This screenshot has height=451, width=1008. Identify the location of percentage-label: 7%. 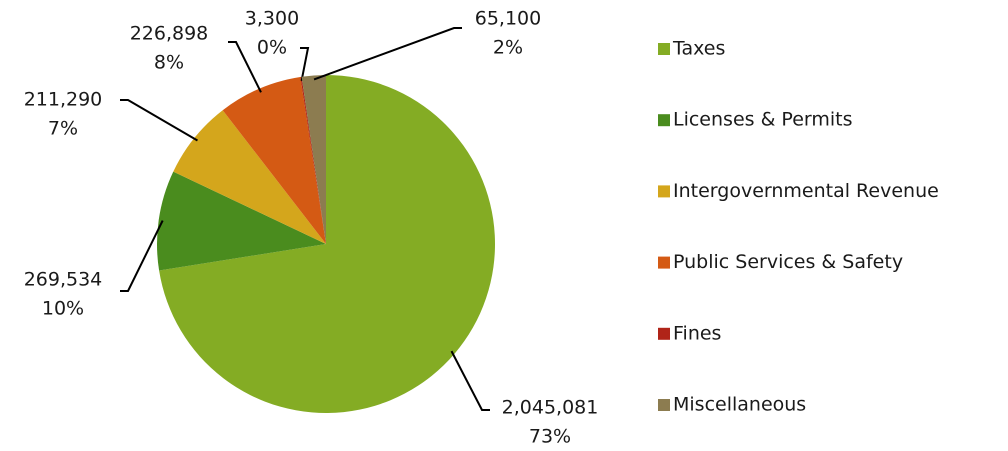
(63, 129).